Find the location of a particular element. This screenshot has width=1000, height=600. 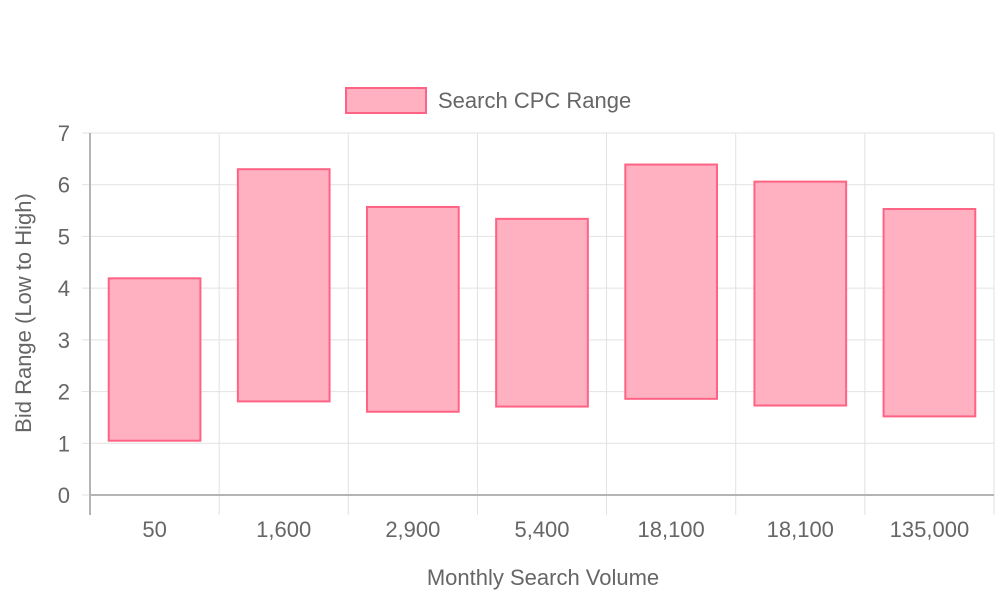

y-tick-label: 7 is located at coordinates (64, 133).